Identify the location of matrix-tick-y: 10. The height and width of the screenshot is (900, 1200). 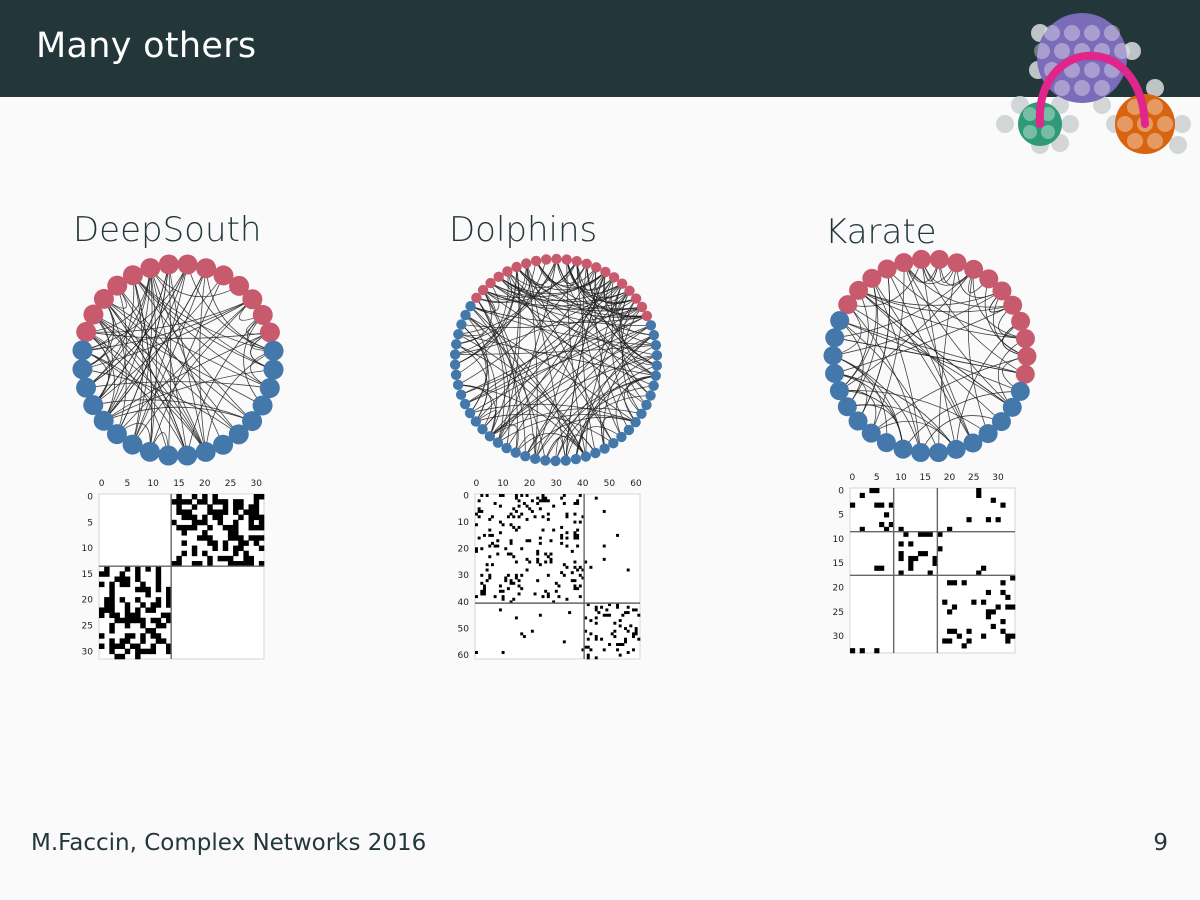
(839, 540).